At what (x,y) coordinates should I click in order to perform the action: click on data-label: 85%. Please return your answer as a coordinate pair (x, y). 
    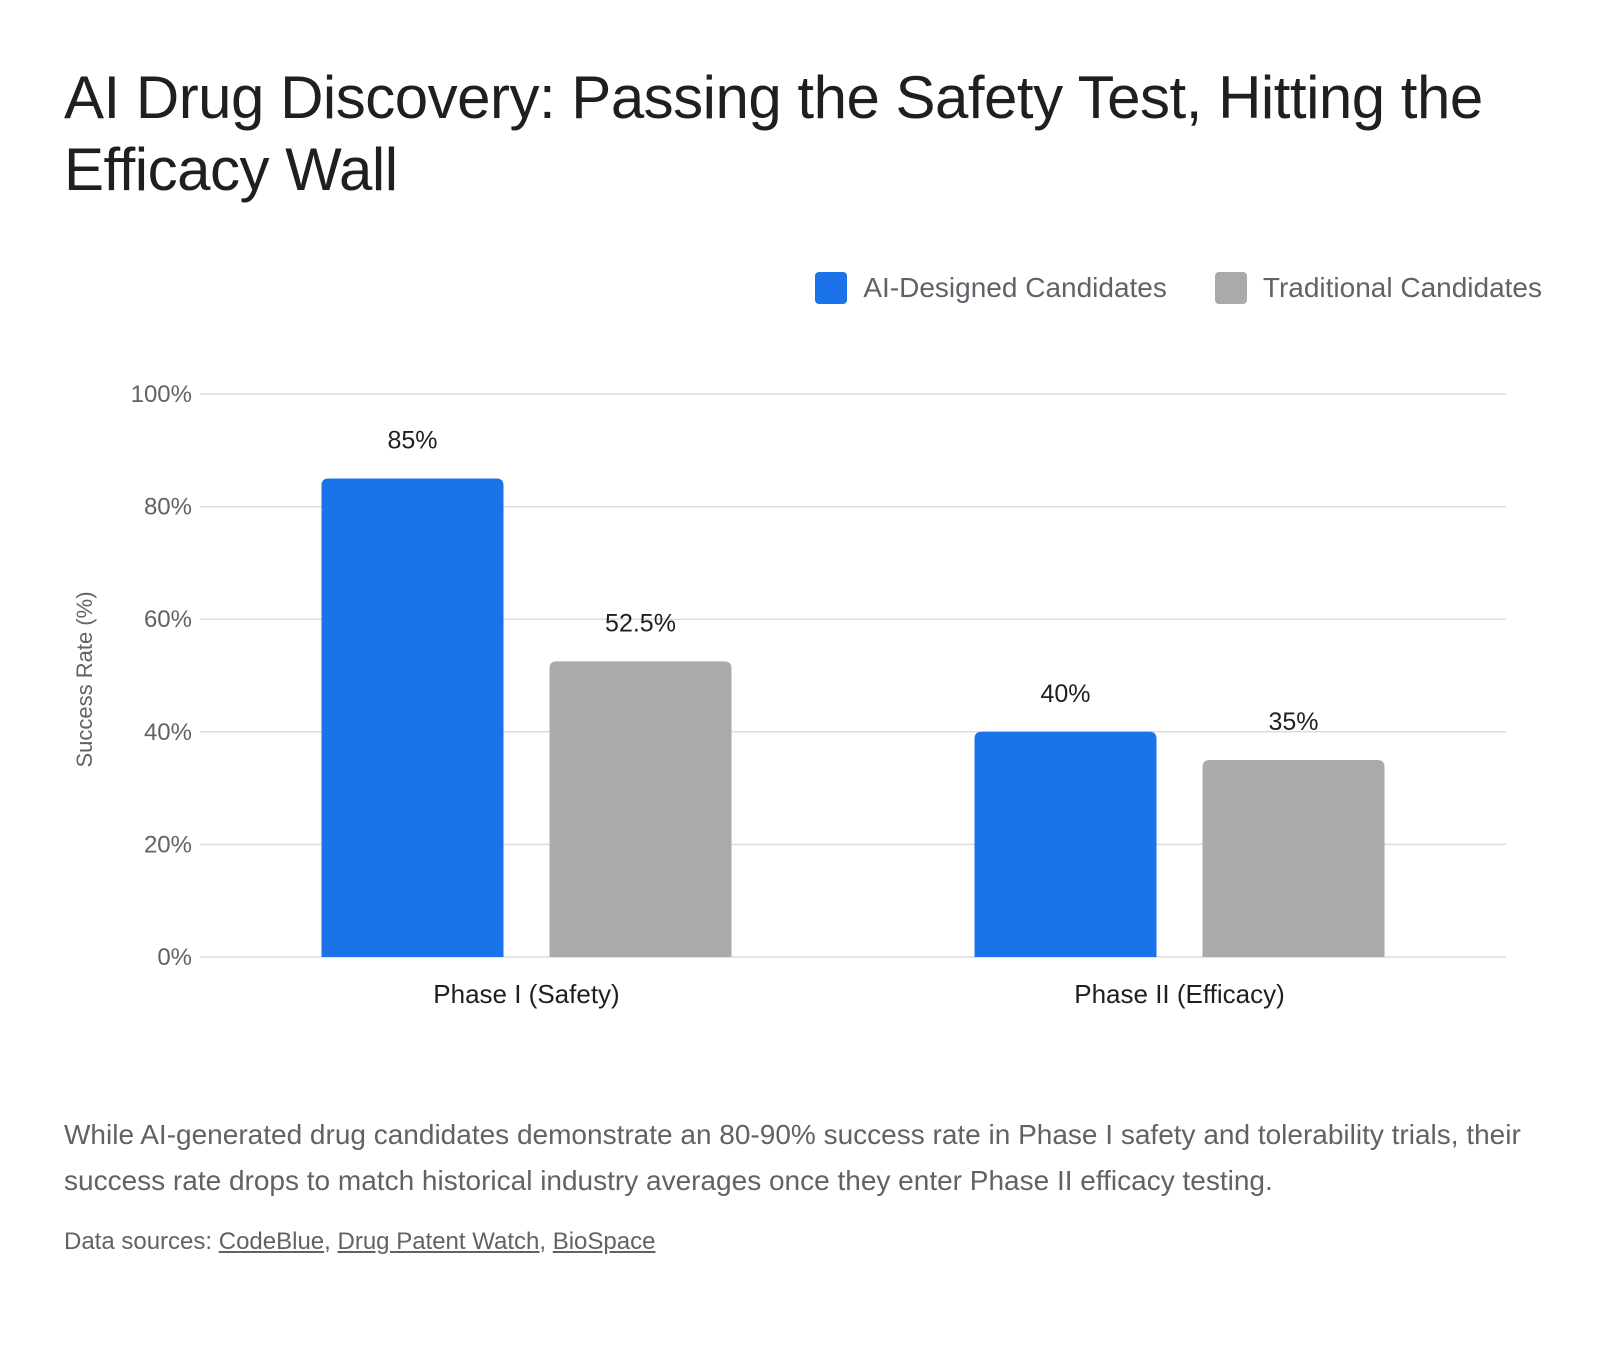
    Looking at the image, I should click on (412, 440).